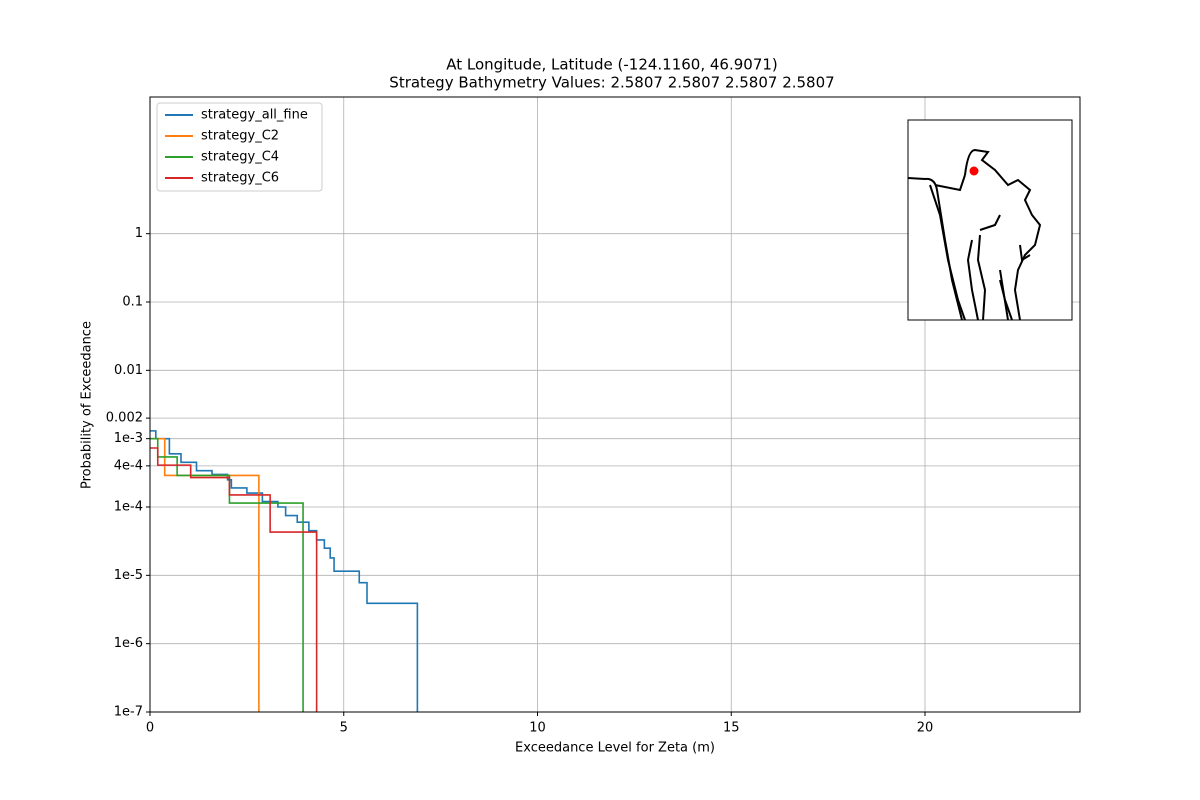  I want to click on x-tick-label: 15, so click(731, 728).